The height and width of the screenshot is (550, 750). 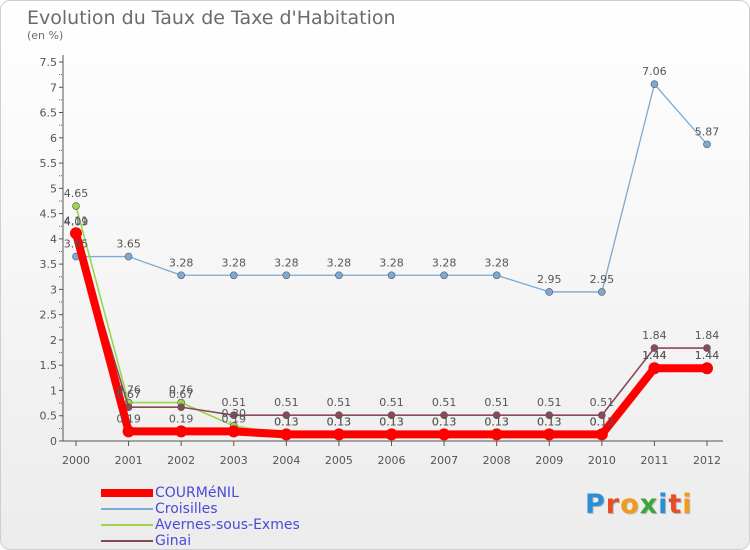 I want to click on legend-item: Ginai, so click(x=200, y=541).